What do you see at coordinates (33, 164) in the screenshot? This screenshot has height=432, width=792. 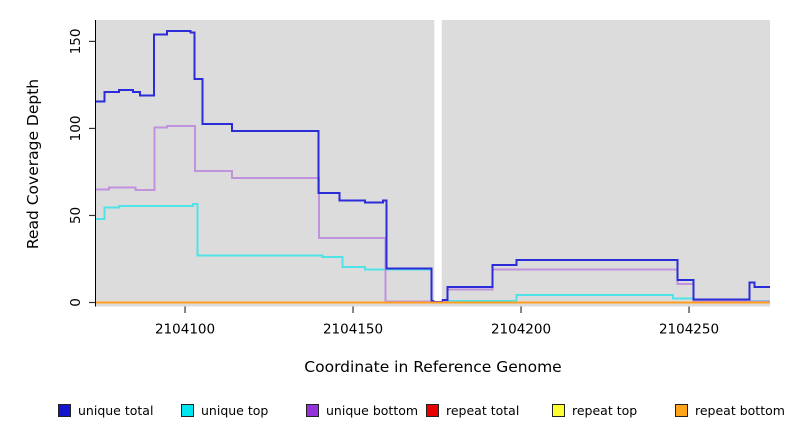 I see `y-axis-title: Read Coverage Depth` at bounding box center [33, 164].